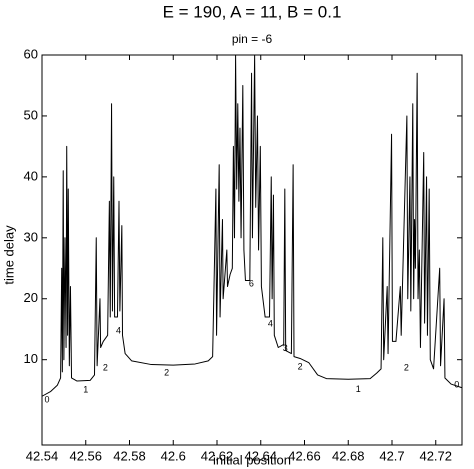 Image resolution: width=474 pixels, height=469 pixels. I want to click on y-tick-label: 20, so click(31, 297).